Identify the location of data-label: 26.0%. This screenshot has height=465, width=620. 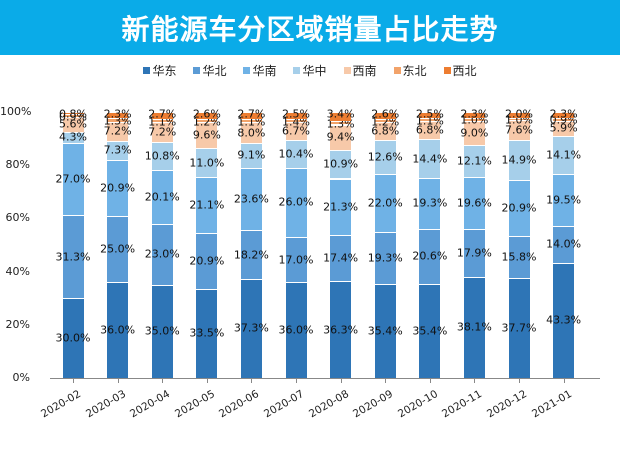
(296, 202).